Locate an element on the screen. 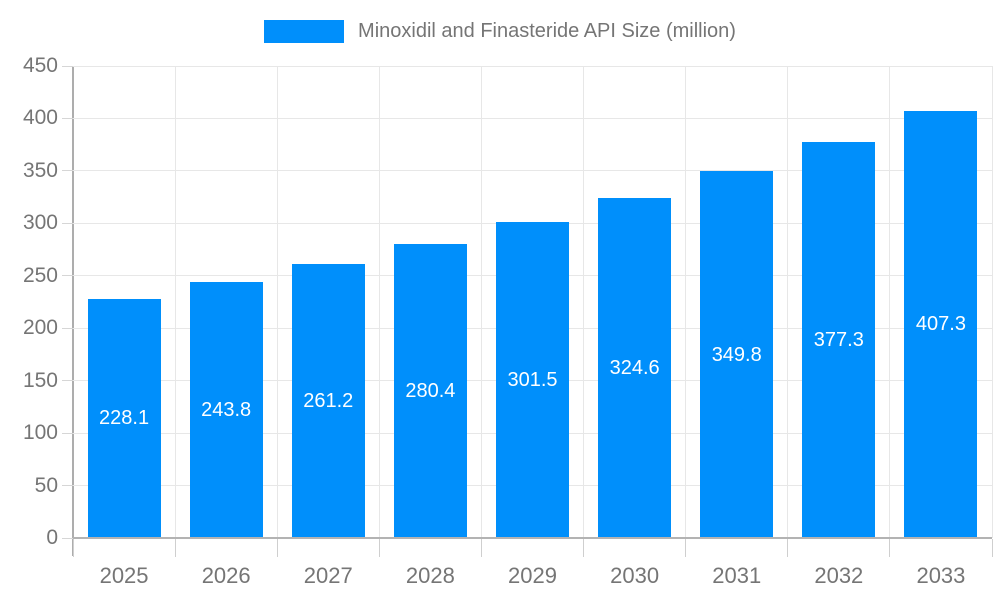 This screenshot has height=600, width=1000. y-axis-label: 450 is located at coordinates (40, 65).